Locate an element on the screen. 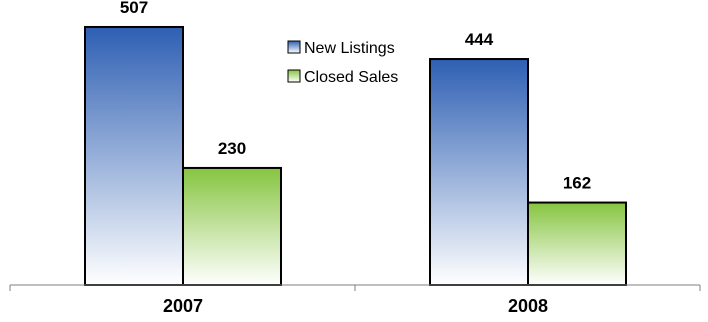 This screenshot has height=322, width=708. bar-closed-sales-2008 is located at coordinates (577, 243).